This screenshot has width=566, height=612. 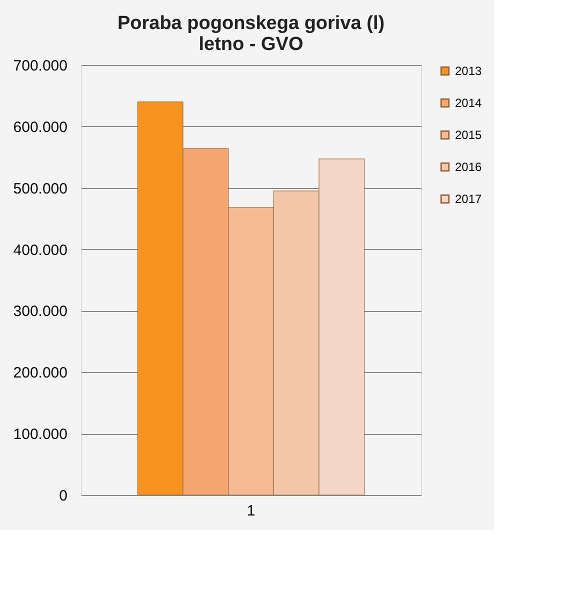 What do you see at coordinates (468, 135) in the screenshot?
I see `legend-label: 2015` at bounding box center [468, 135].